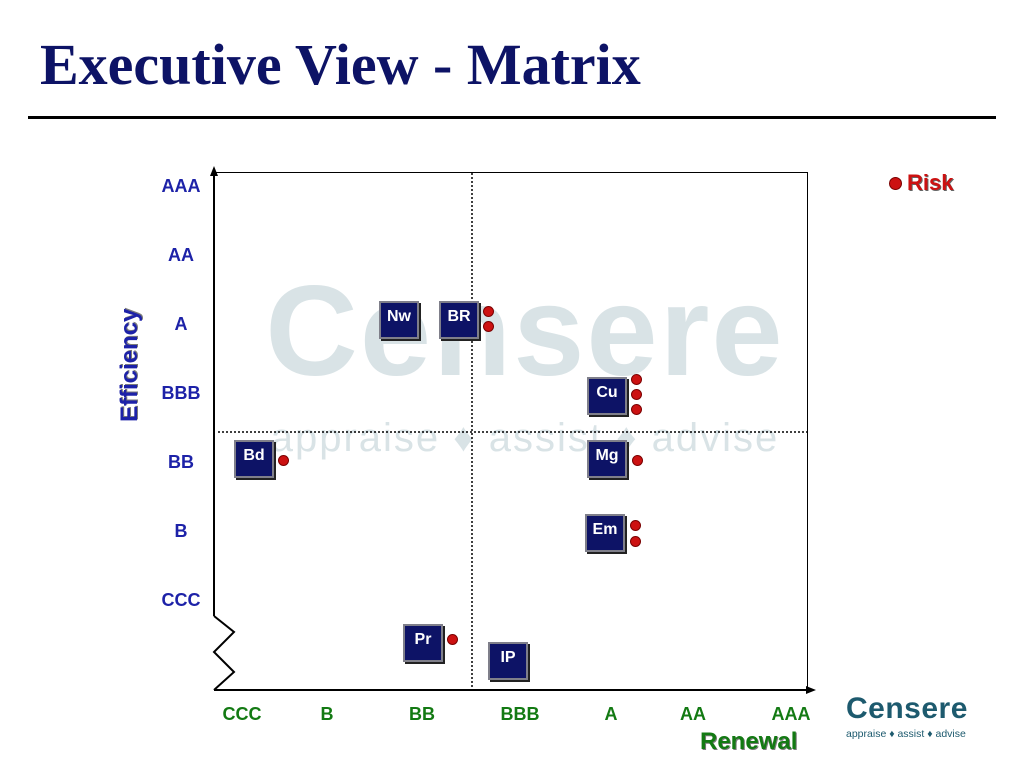  Describe the element at coordinates (749, 741) in the screenshot. I see `x-axis-label: Renewal` at that location.